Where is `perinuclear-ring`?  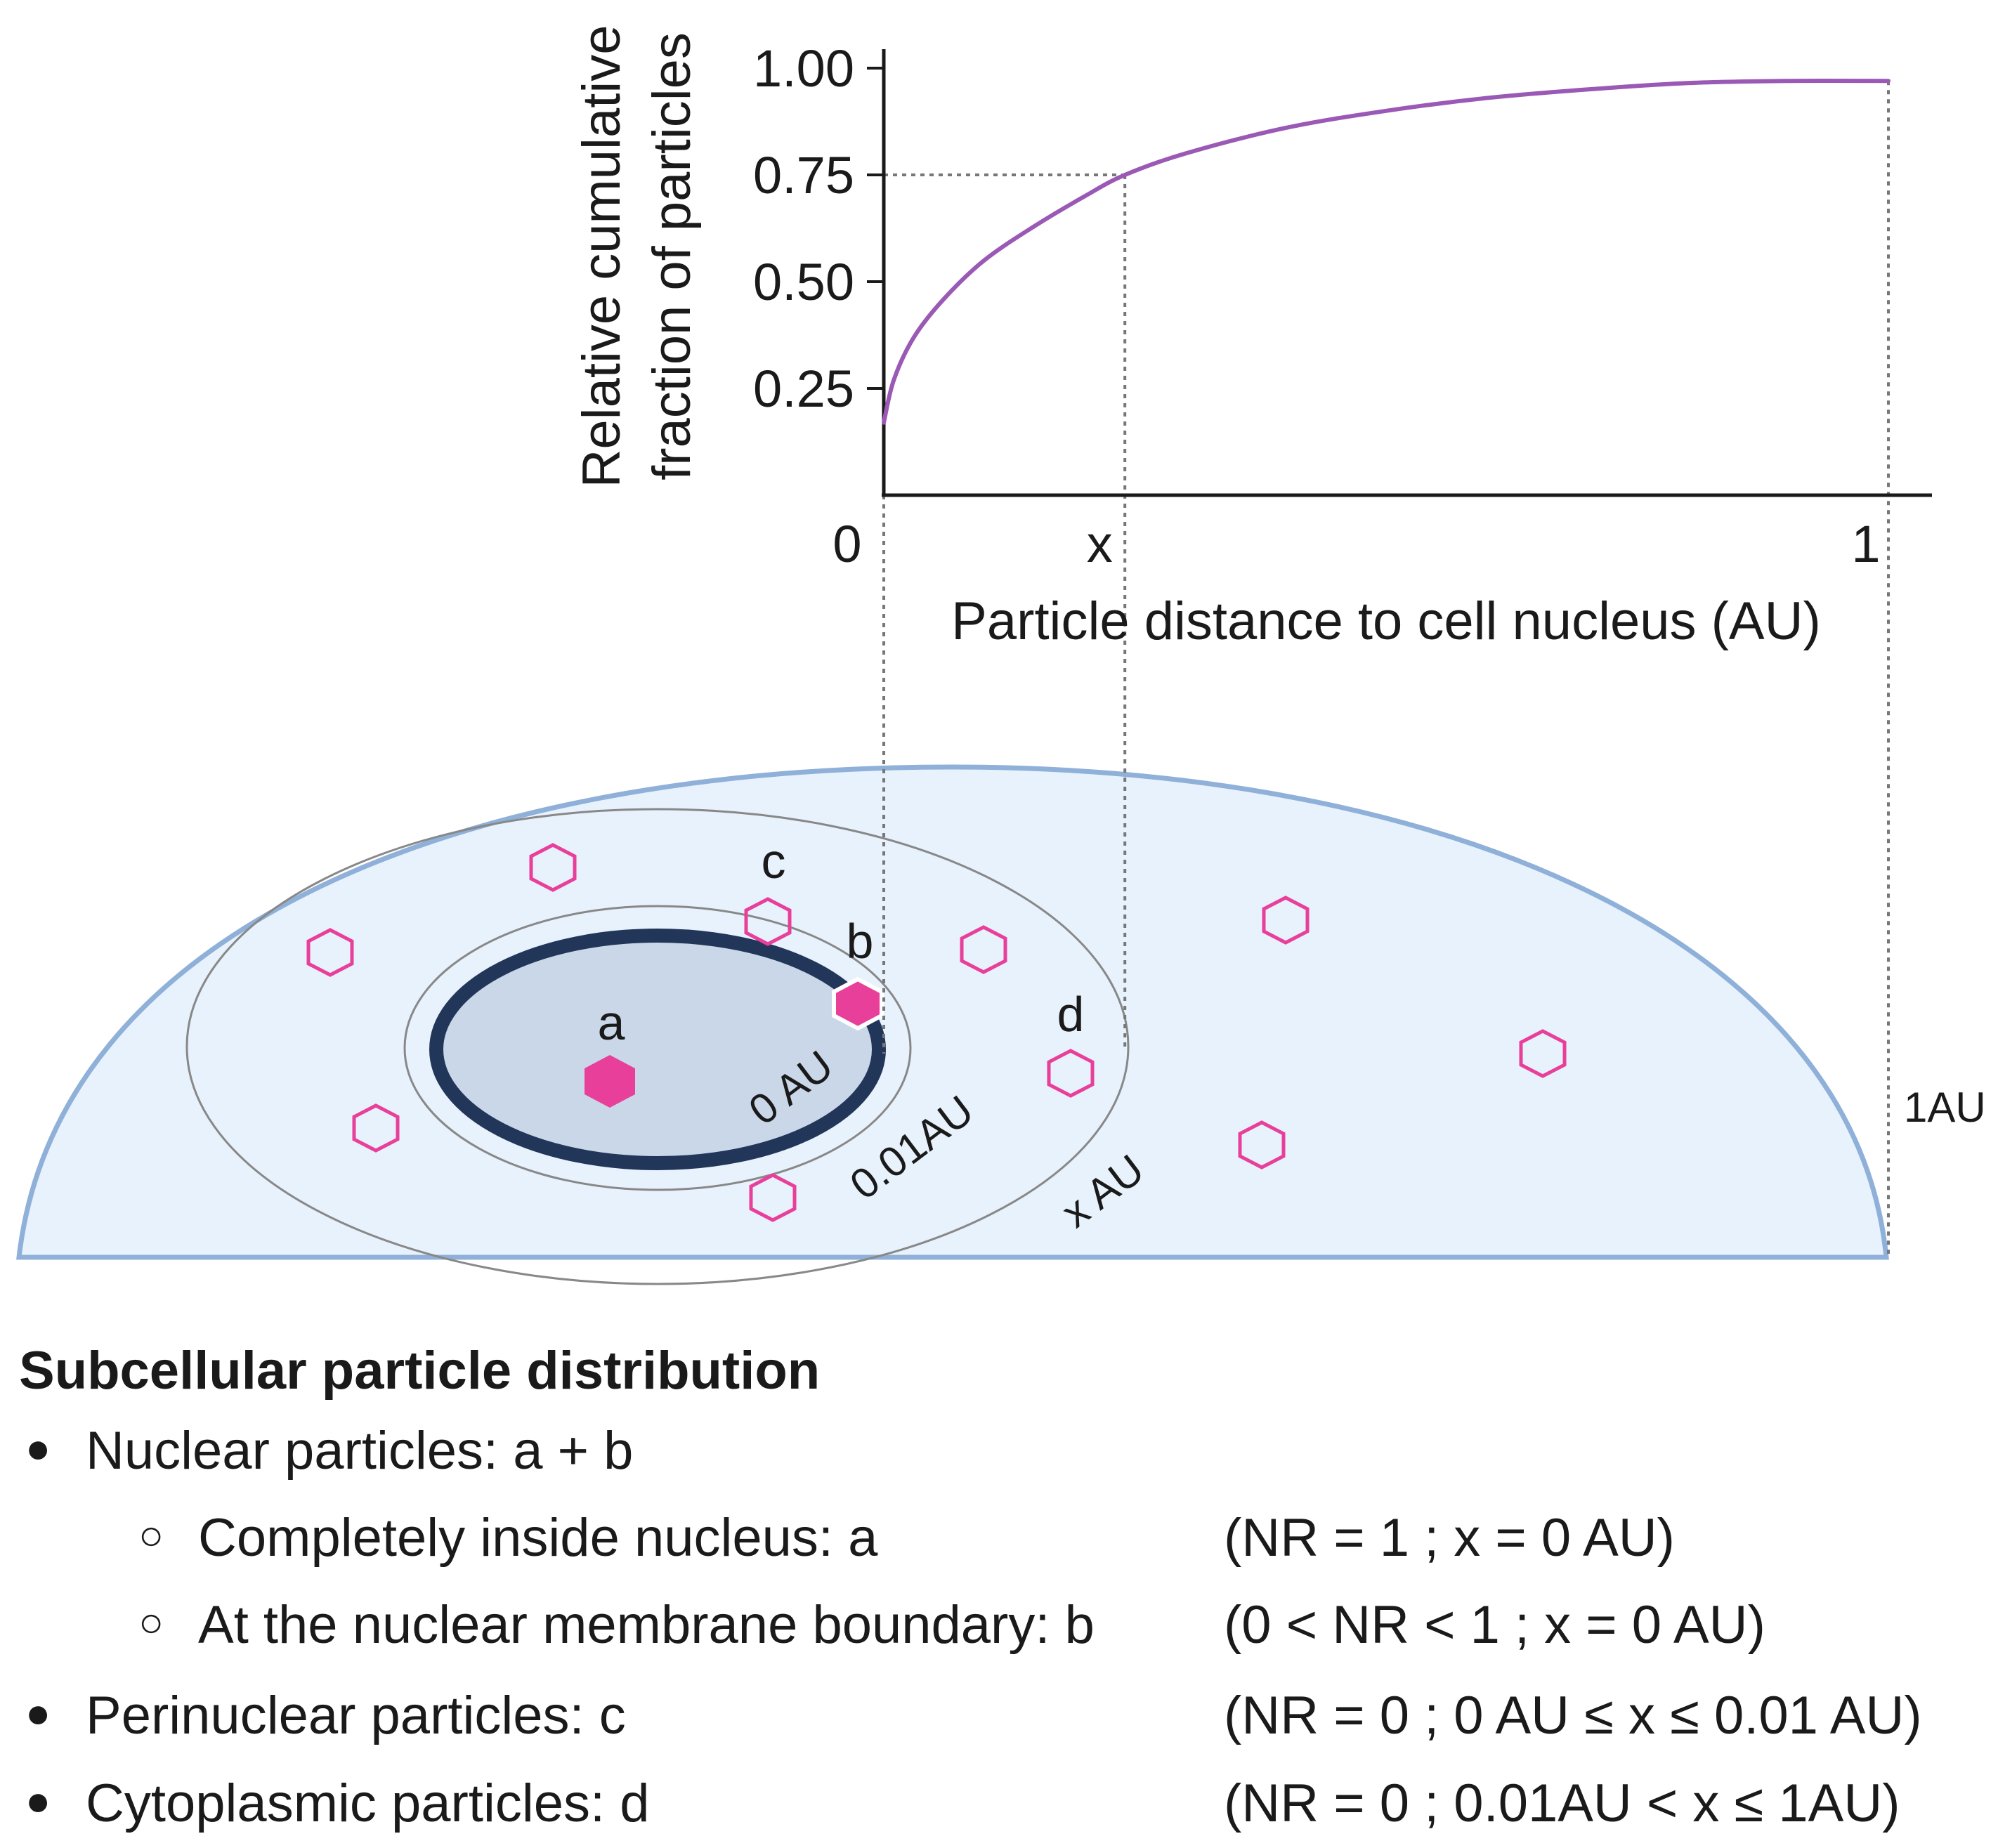
perinuclear-ring is located at coordinates (657, 1048).